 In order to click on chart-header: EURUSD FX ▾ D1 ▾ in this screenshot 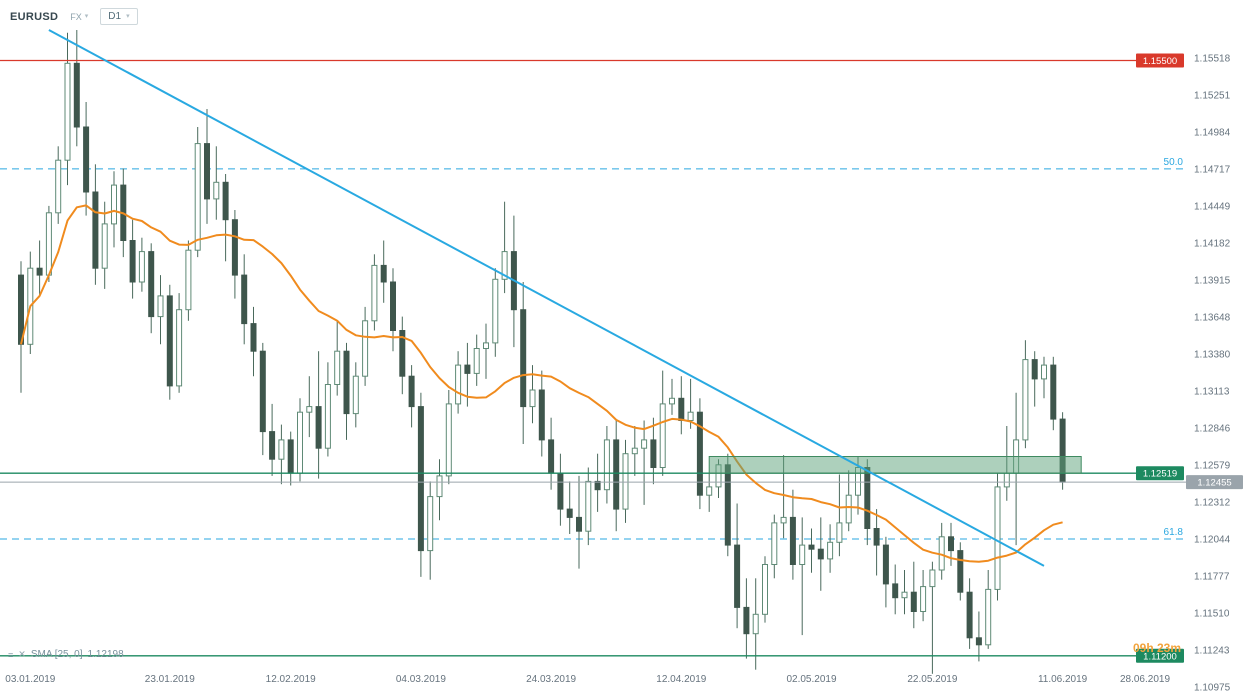, I will do `click(74, 16)`.